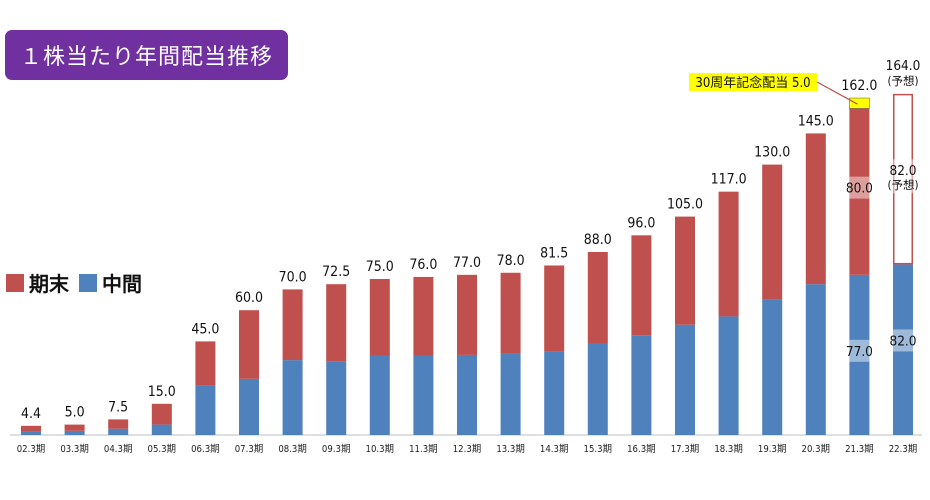 The height and width of the screenshot is (500, 930). Describe the element at coordinates (554, 253) in the screenshot. I see `total-label: 81.5` at that location.